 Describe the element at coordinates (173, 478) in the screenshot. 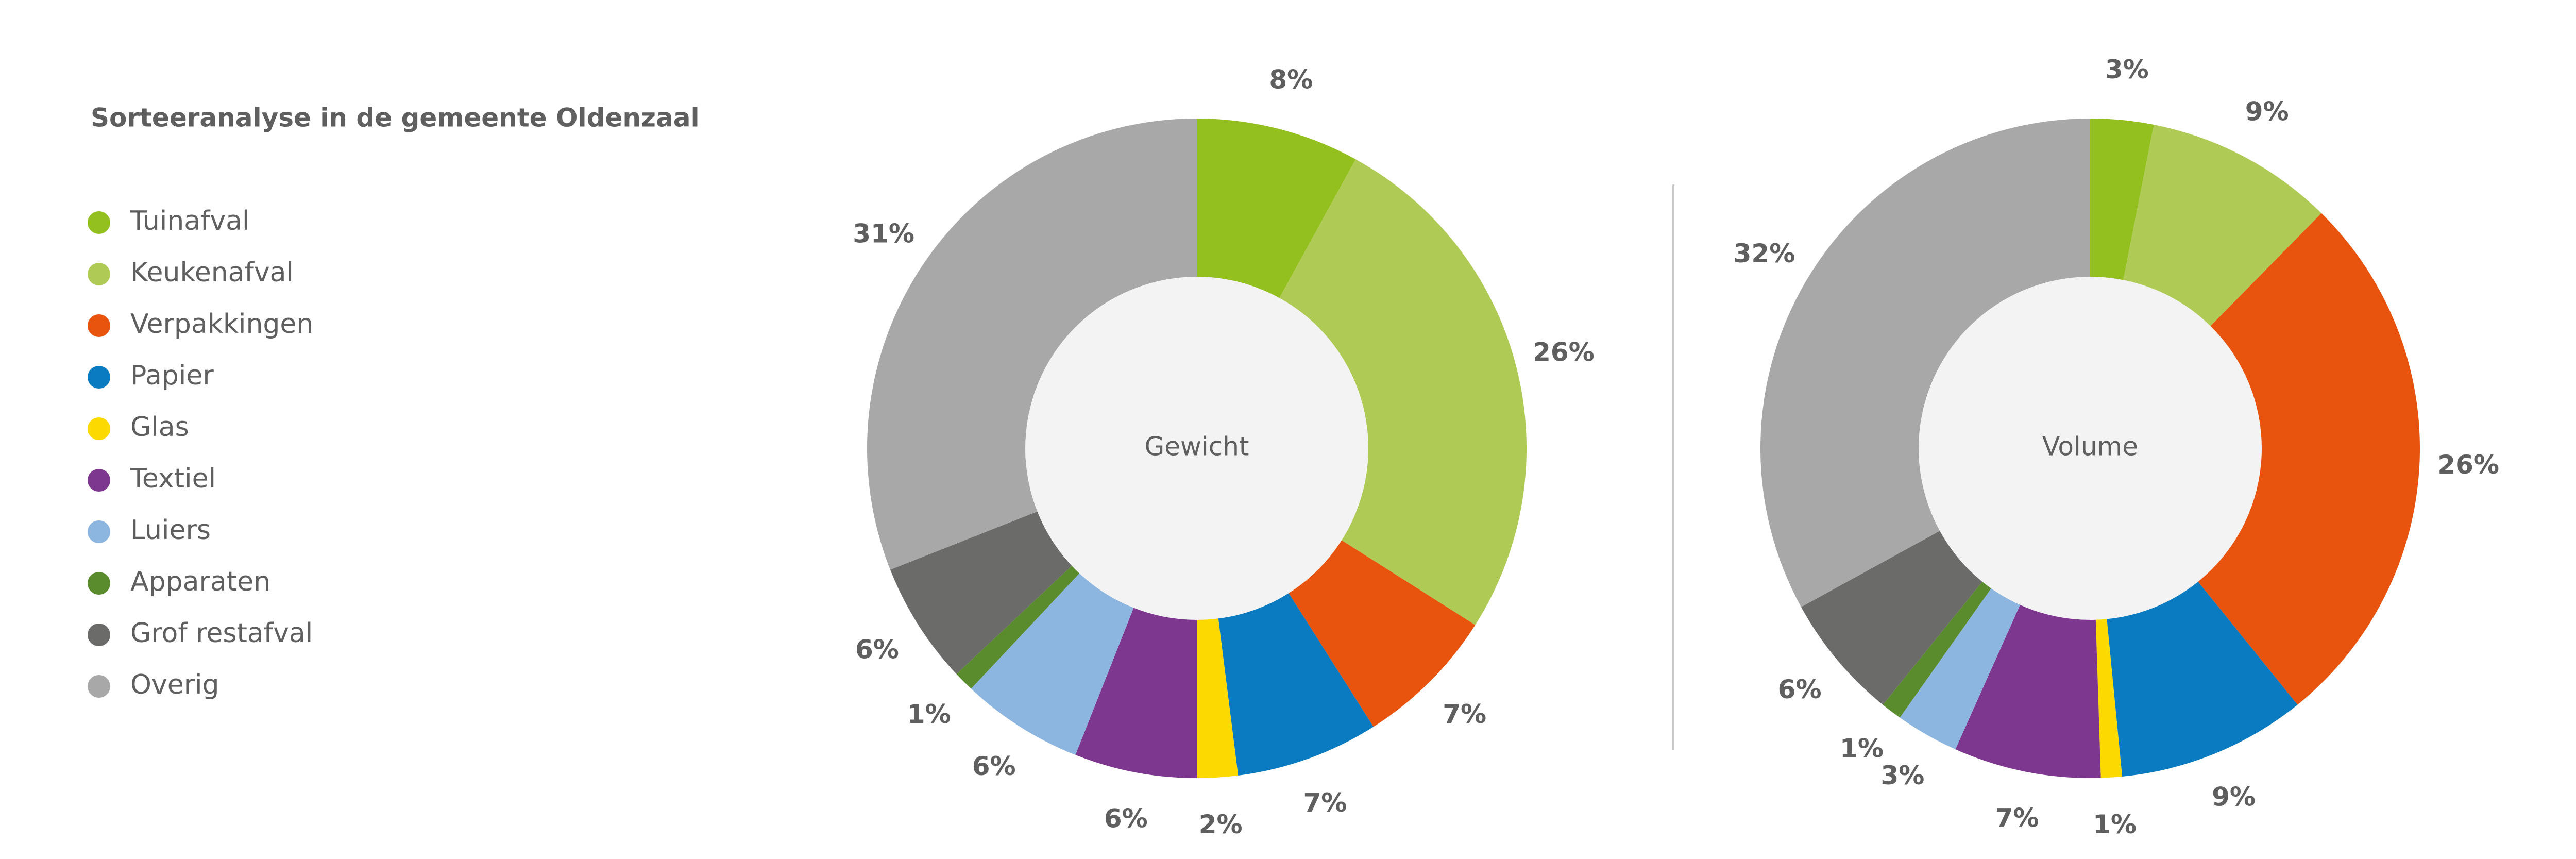

I see `legend-label: Textiel` at that location.